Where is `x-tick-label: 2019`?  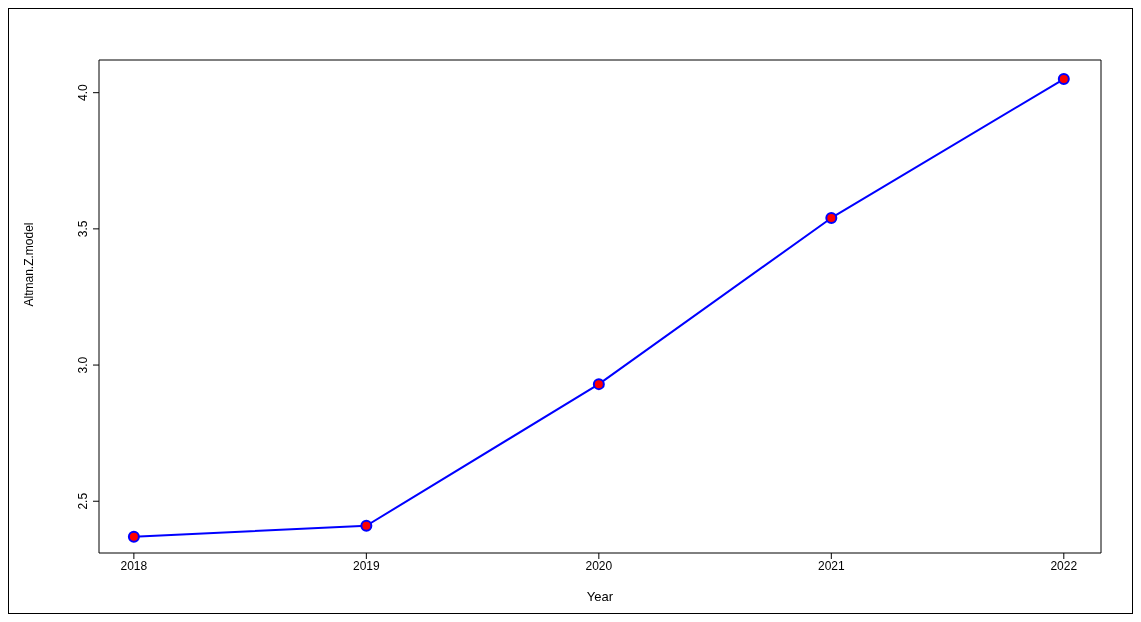 x-tick-label: 2019 is located at coordinates (367, 565).